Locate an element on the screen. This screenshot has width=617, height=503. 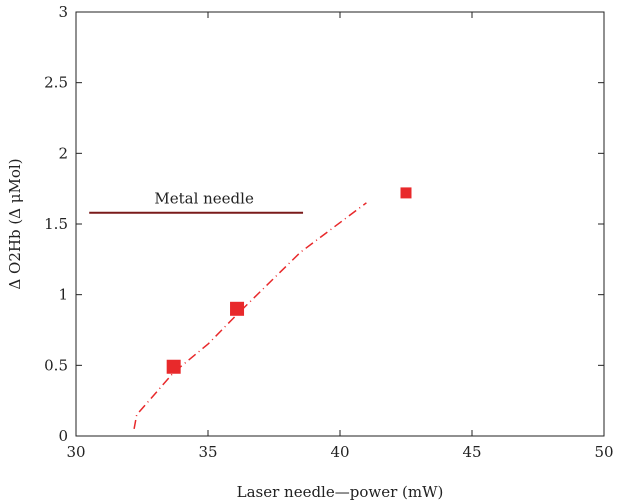
y-tick-label: 1 is located at coordinates (63, 295).